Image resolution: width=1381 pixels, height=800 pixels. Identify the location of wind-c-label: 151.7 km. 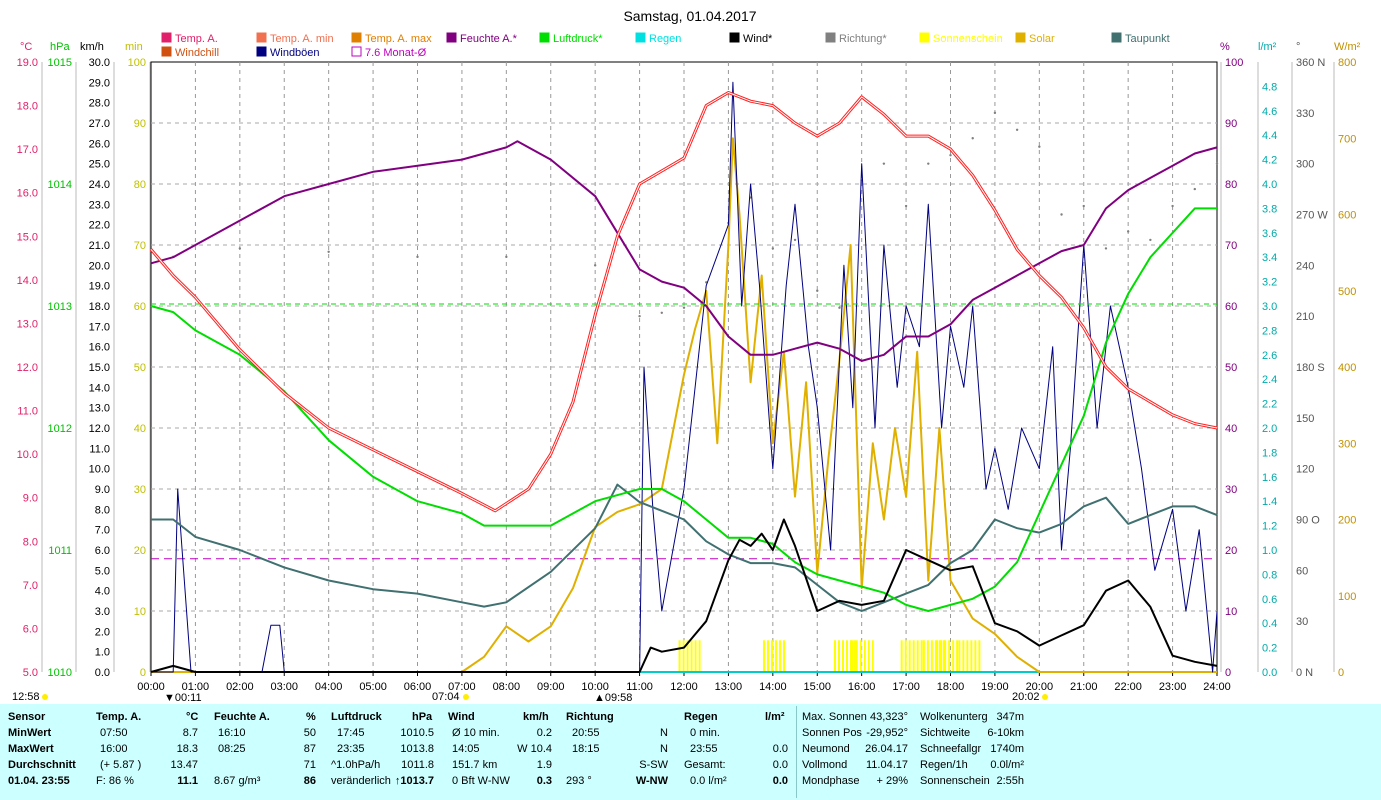
(475, 765).